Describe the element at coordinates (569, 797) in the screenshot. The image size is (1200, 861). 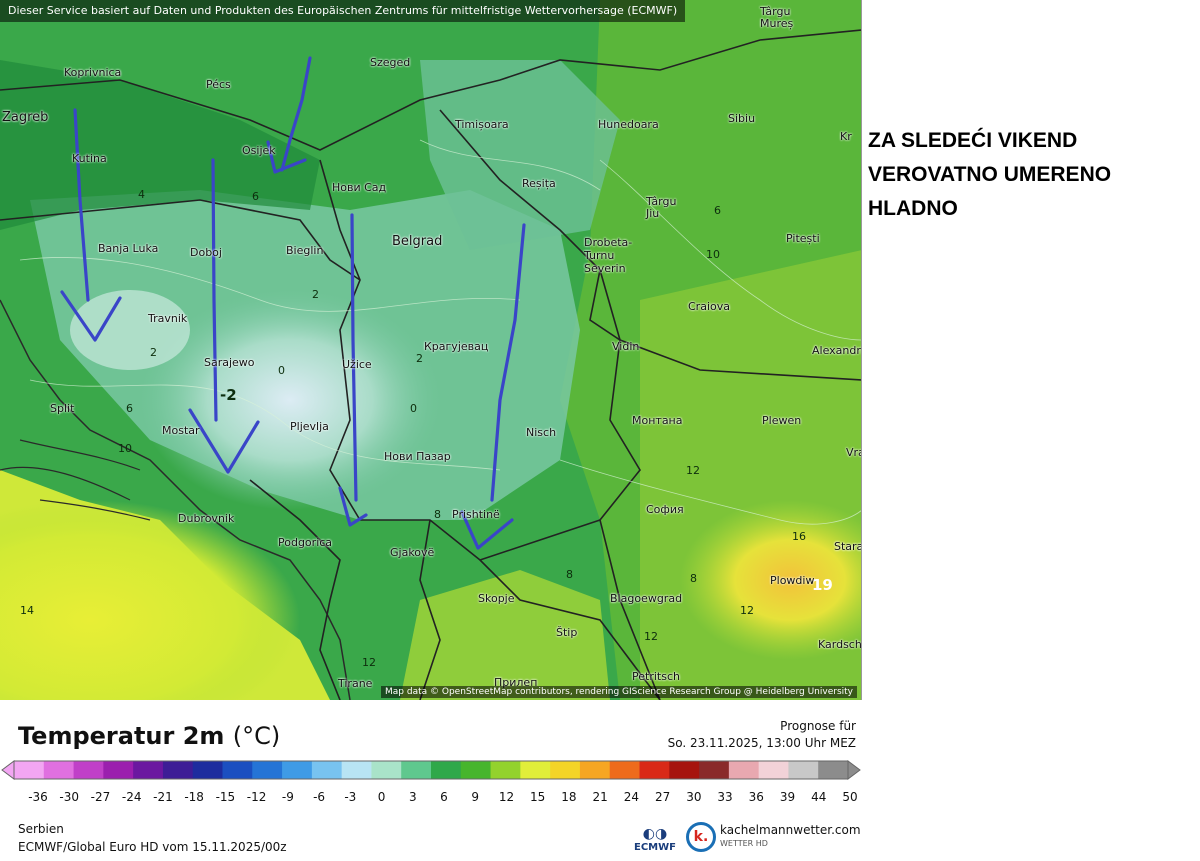
I see `scale-tick-label: 18` at that location.